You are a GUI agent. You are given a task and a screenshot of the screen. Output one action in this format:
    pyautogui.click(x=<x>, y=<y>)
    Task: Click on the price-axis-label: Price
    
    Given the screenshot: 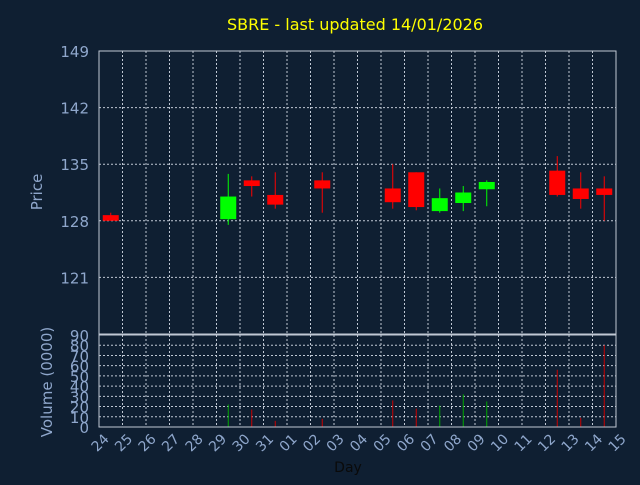 What is the action you would take?
    pyautogui.click(x=37, y=192)
    